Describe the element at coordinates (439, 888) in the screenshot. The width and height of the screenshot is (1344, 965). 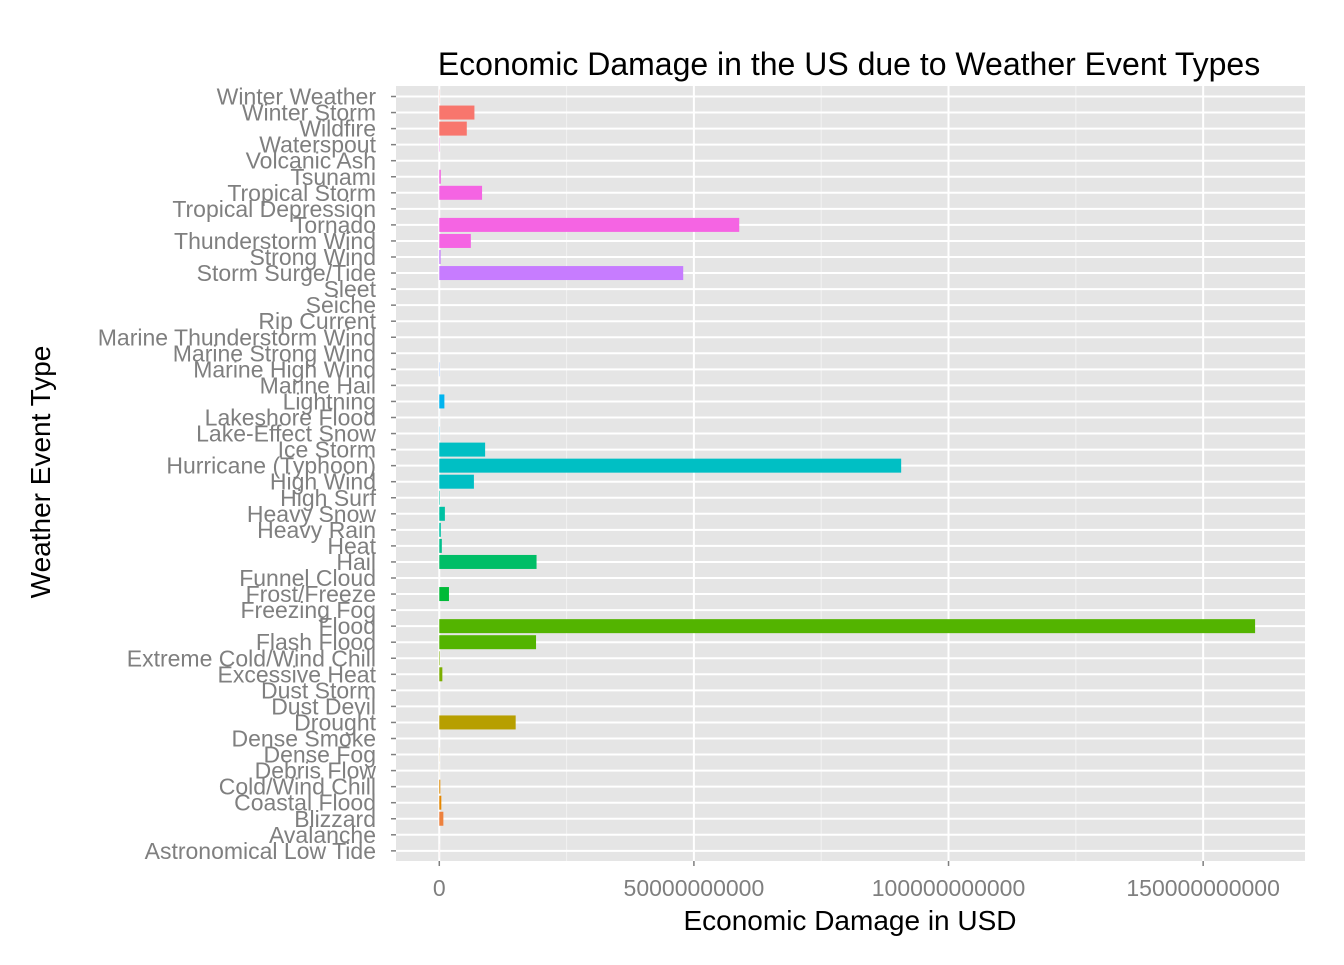
I see `x-tick-label: 0` at that location.